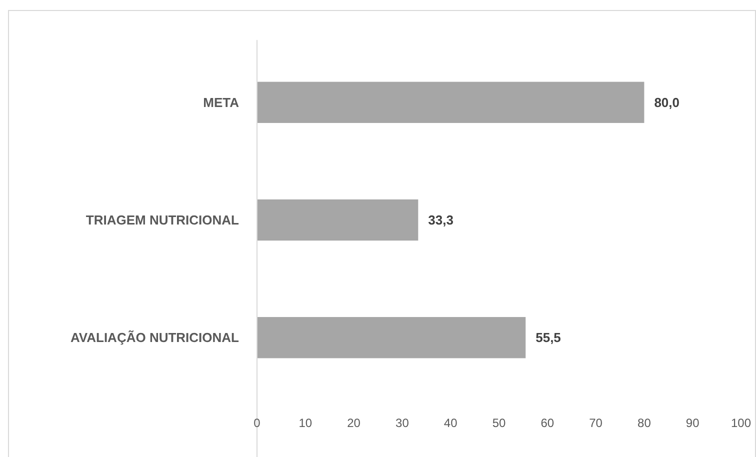 The width and height of the screenshot is (756, 457). What do you see at coordinates (693, 423) in the screenshot?
I see `x-tick-label: 90` at bounding box center [693, 423].